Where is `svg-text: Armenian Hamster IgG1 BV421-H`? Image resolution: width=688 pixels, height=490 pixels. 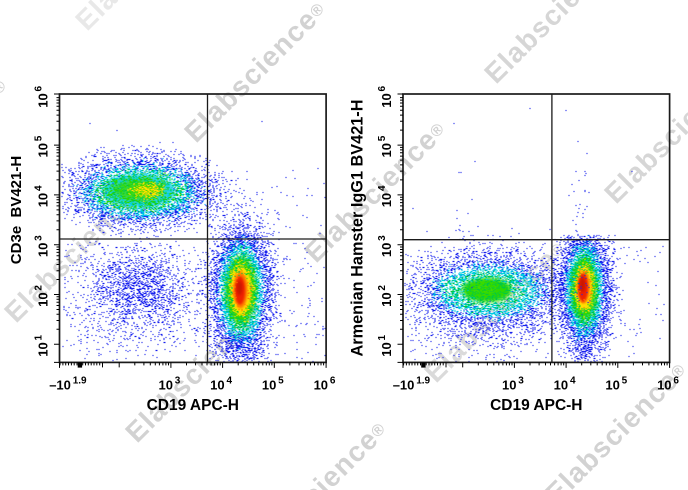 svg-text: Armenian Hamster IgG1 BV421-H is located at coordinates (358, 228).